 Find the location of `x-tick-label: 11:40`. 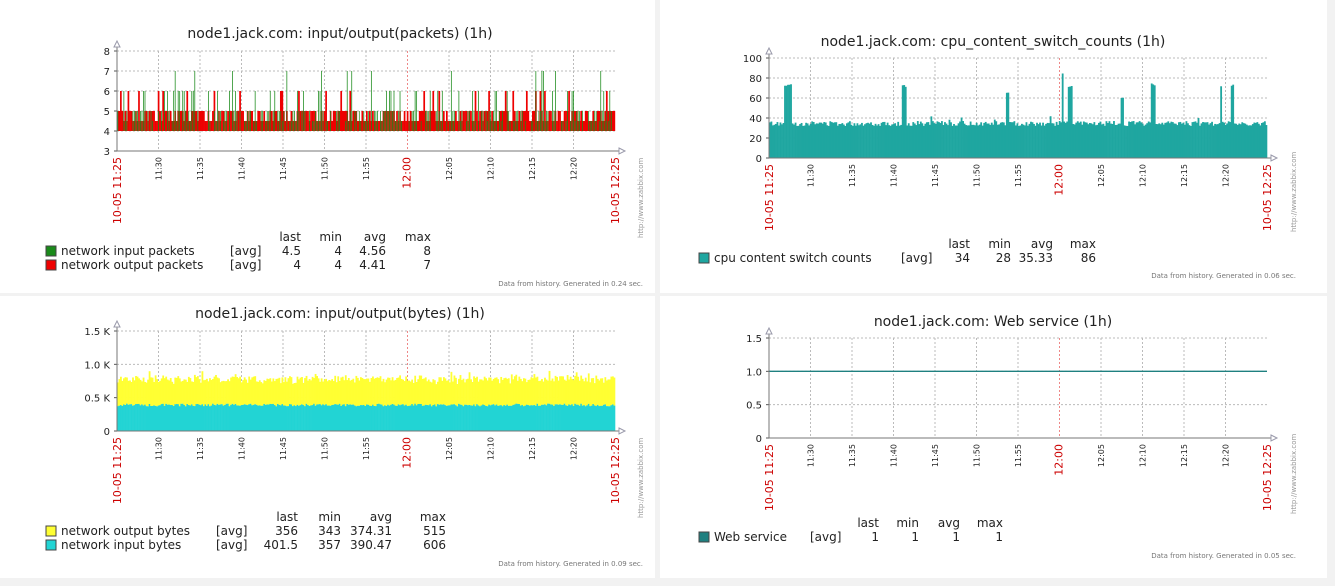

x-tick-label: 11:40 is located at coordinates (894, 455).